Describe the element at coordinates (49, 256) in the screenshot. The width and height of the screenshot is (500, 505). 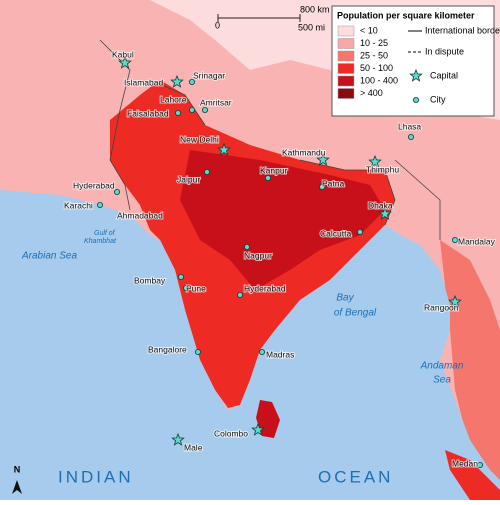
I see `water-label: Arabian Sea` at that location.